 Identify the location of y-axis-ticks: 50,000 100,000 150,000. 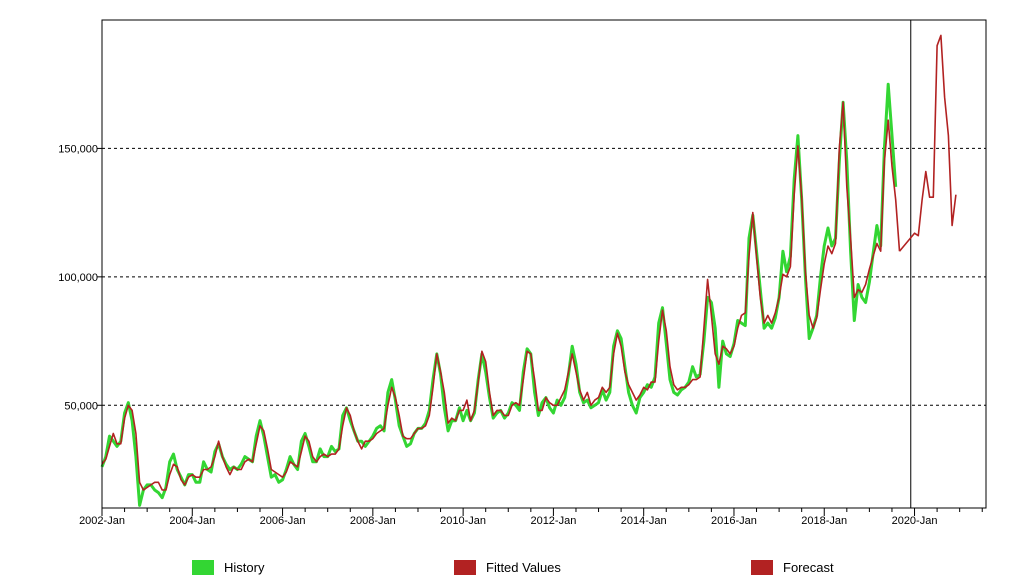
(80, 277).